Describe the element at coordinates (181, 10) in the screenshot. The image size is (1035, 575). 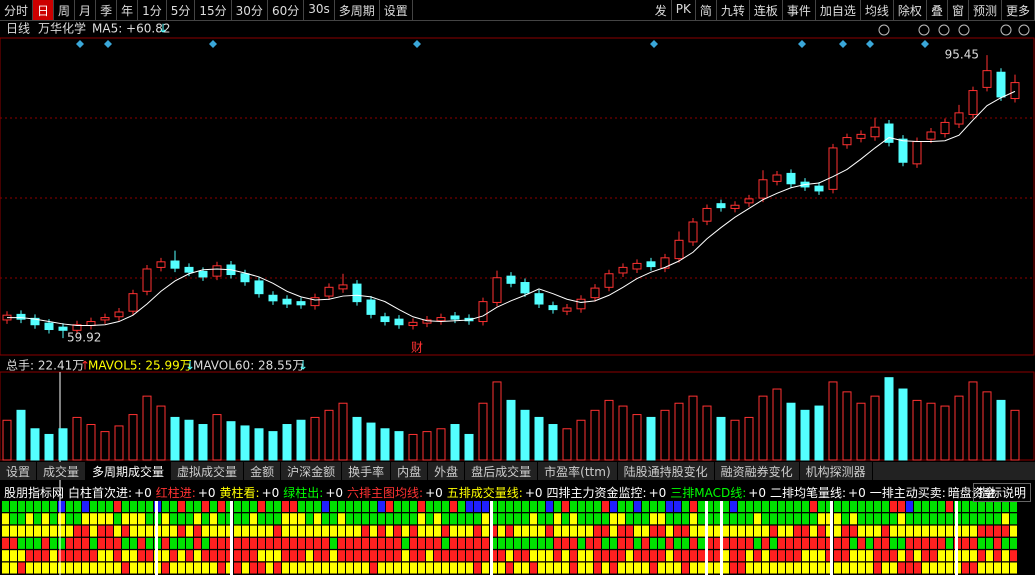
I see `toolbar-button: 5分` at that location.